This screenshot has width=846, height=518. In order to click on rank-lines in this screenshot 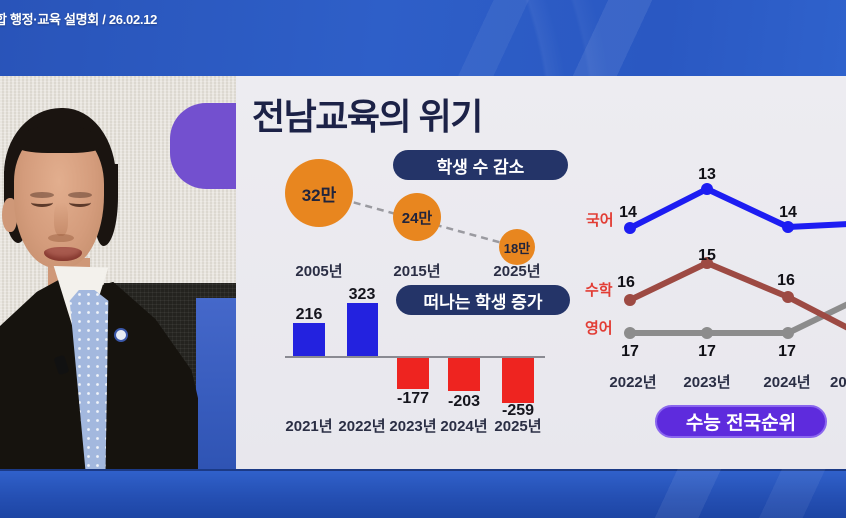, I will do `click(735, 261)`.